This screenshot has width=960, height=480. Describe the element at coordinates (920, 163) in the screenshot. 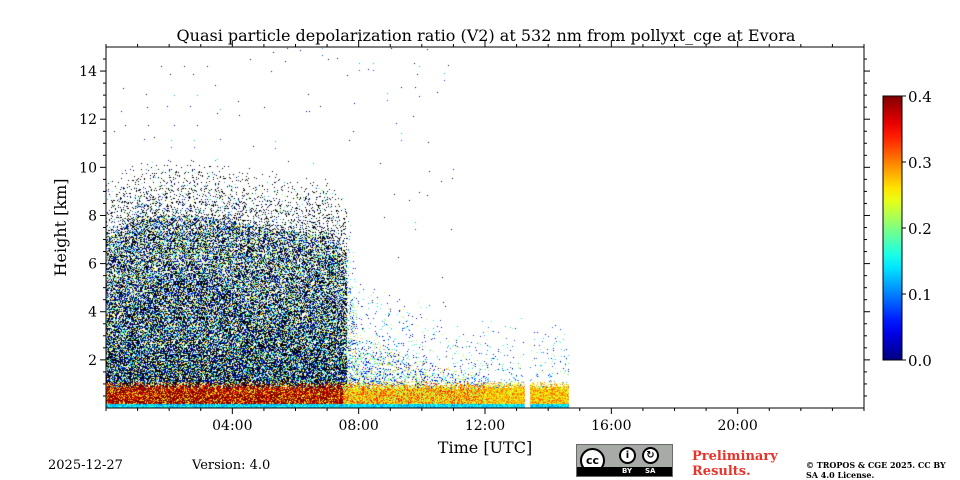

I see `colorbar-tick-label: 0.3` at that location.